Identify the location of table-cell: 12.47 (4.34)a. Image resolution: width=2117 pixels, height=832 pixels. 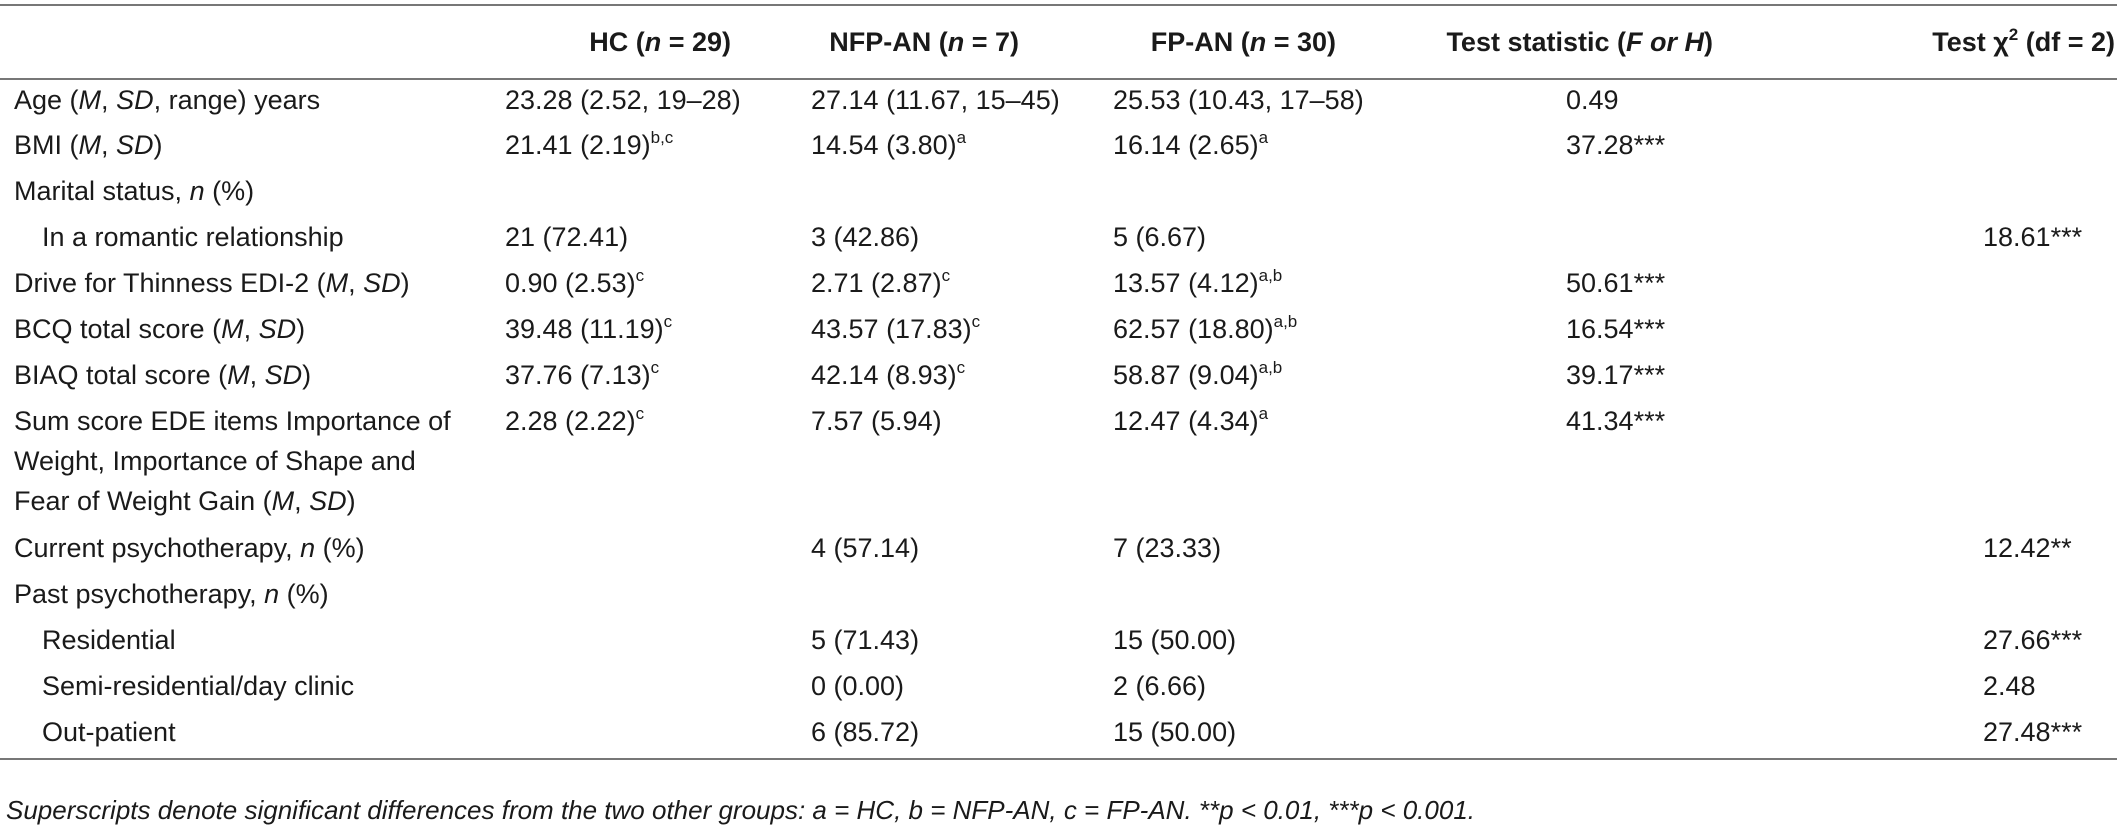
(1191, 420).